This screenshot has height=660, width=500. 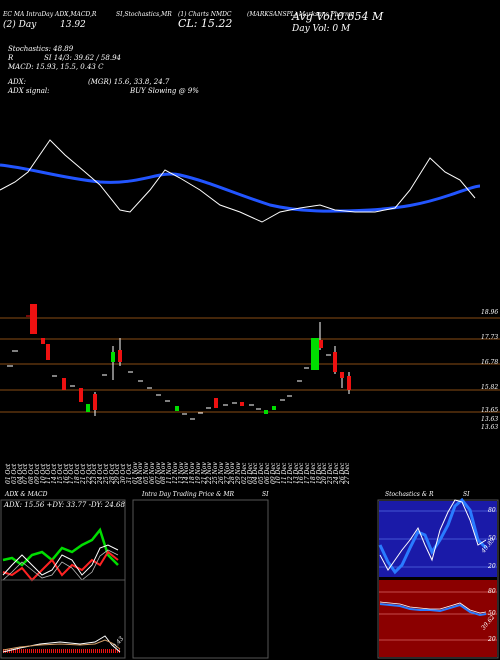 What do you see at coordinates (301, 14) in the screenshot?
I see `header-title-right: (MARKSANSPL) Marksans Pharma` at bounding box center [301, 14].